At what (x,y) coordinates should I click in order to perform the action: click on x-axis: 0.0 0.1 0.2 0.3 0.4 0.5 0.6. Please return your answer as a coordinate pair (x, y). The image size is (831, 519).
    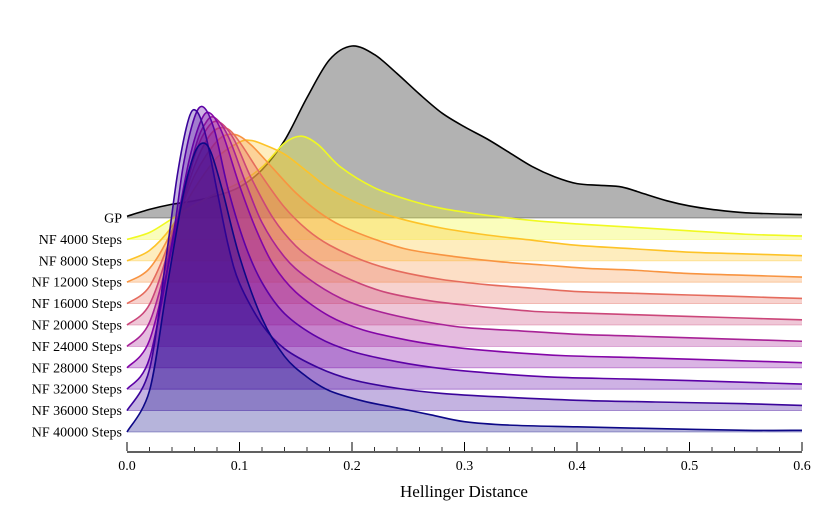
    Looking at the image, I should click on (464, 458).